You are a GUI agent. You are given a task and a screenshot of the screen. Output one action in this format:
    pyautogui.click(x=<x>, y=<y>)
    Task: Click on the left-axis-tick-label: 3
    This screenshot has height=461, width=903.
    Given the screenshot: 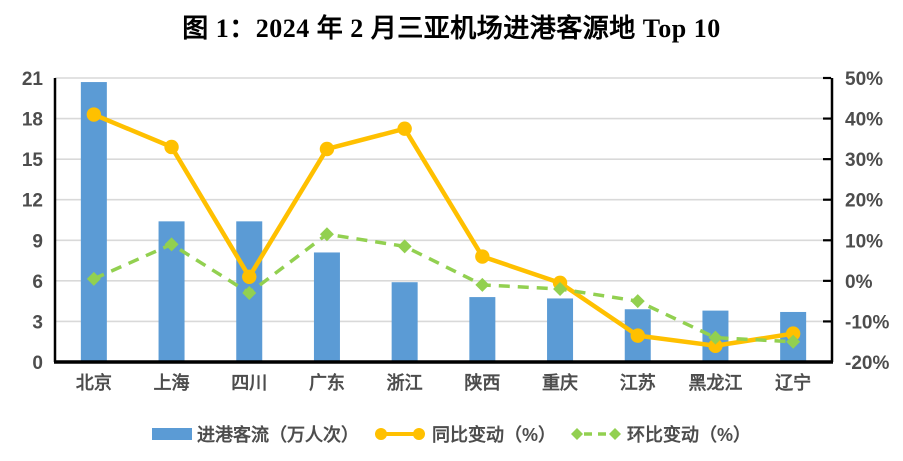 What is the action you would take?
    pyautogui.click(x=37, y=322)
    